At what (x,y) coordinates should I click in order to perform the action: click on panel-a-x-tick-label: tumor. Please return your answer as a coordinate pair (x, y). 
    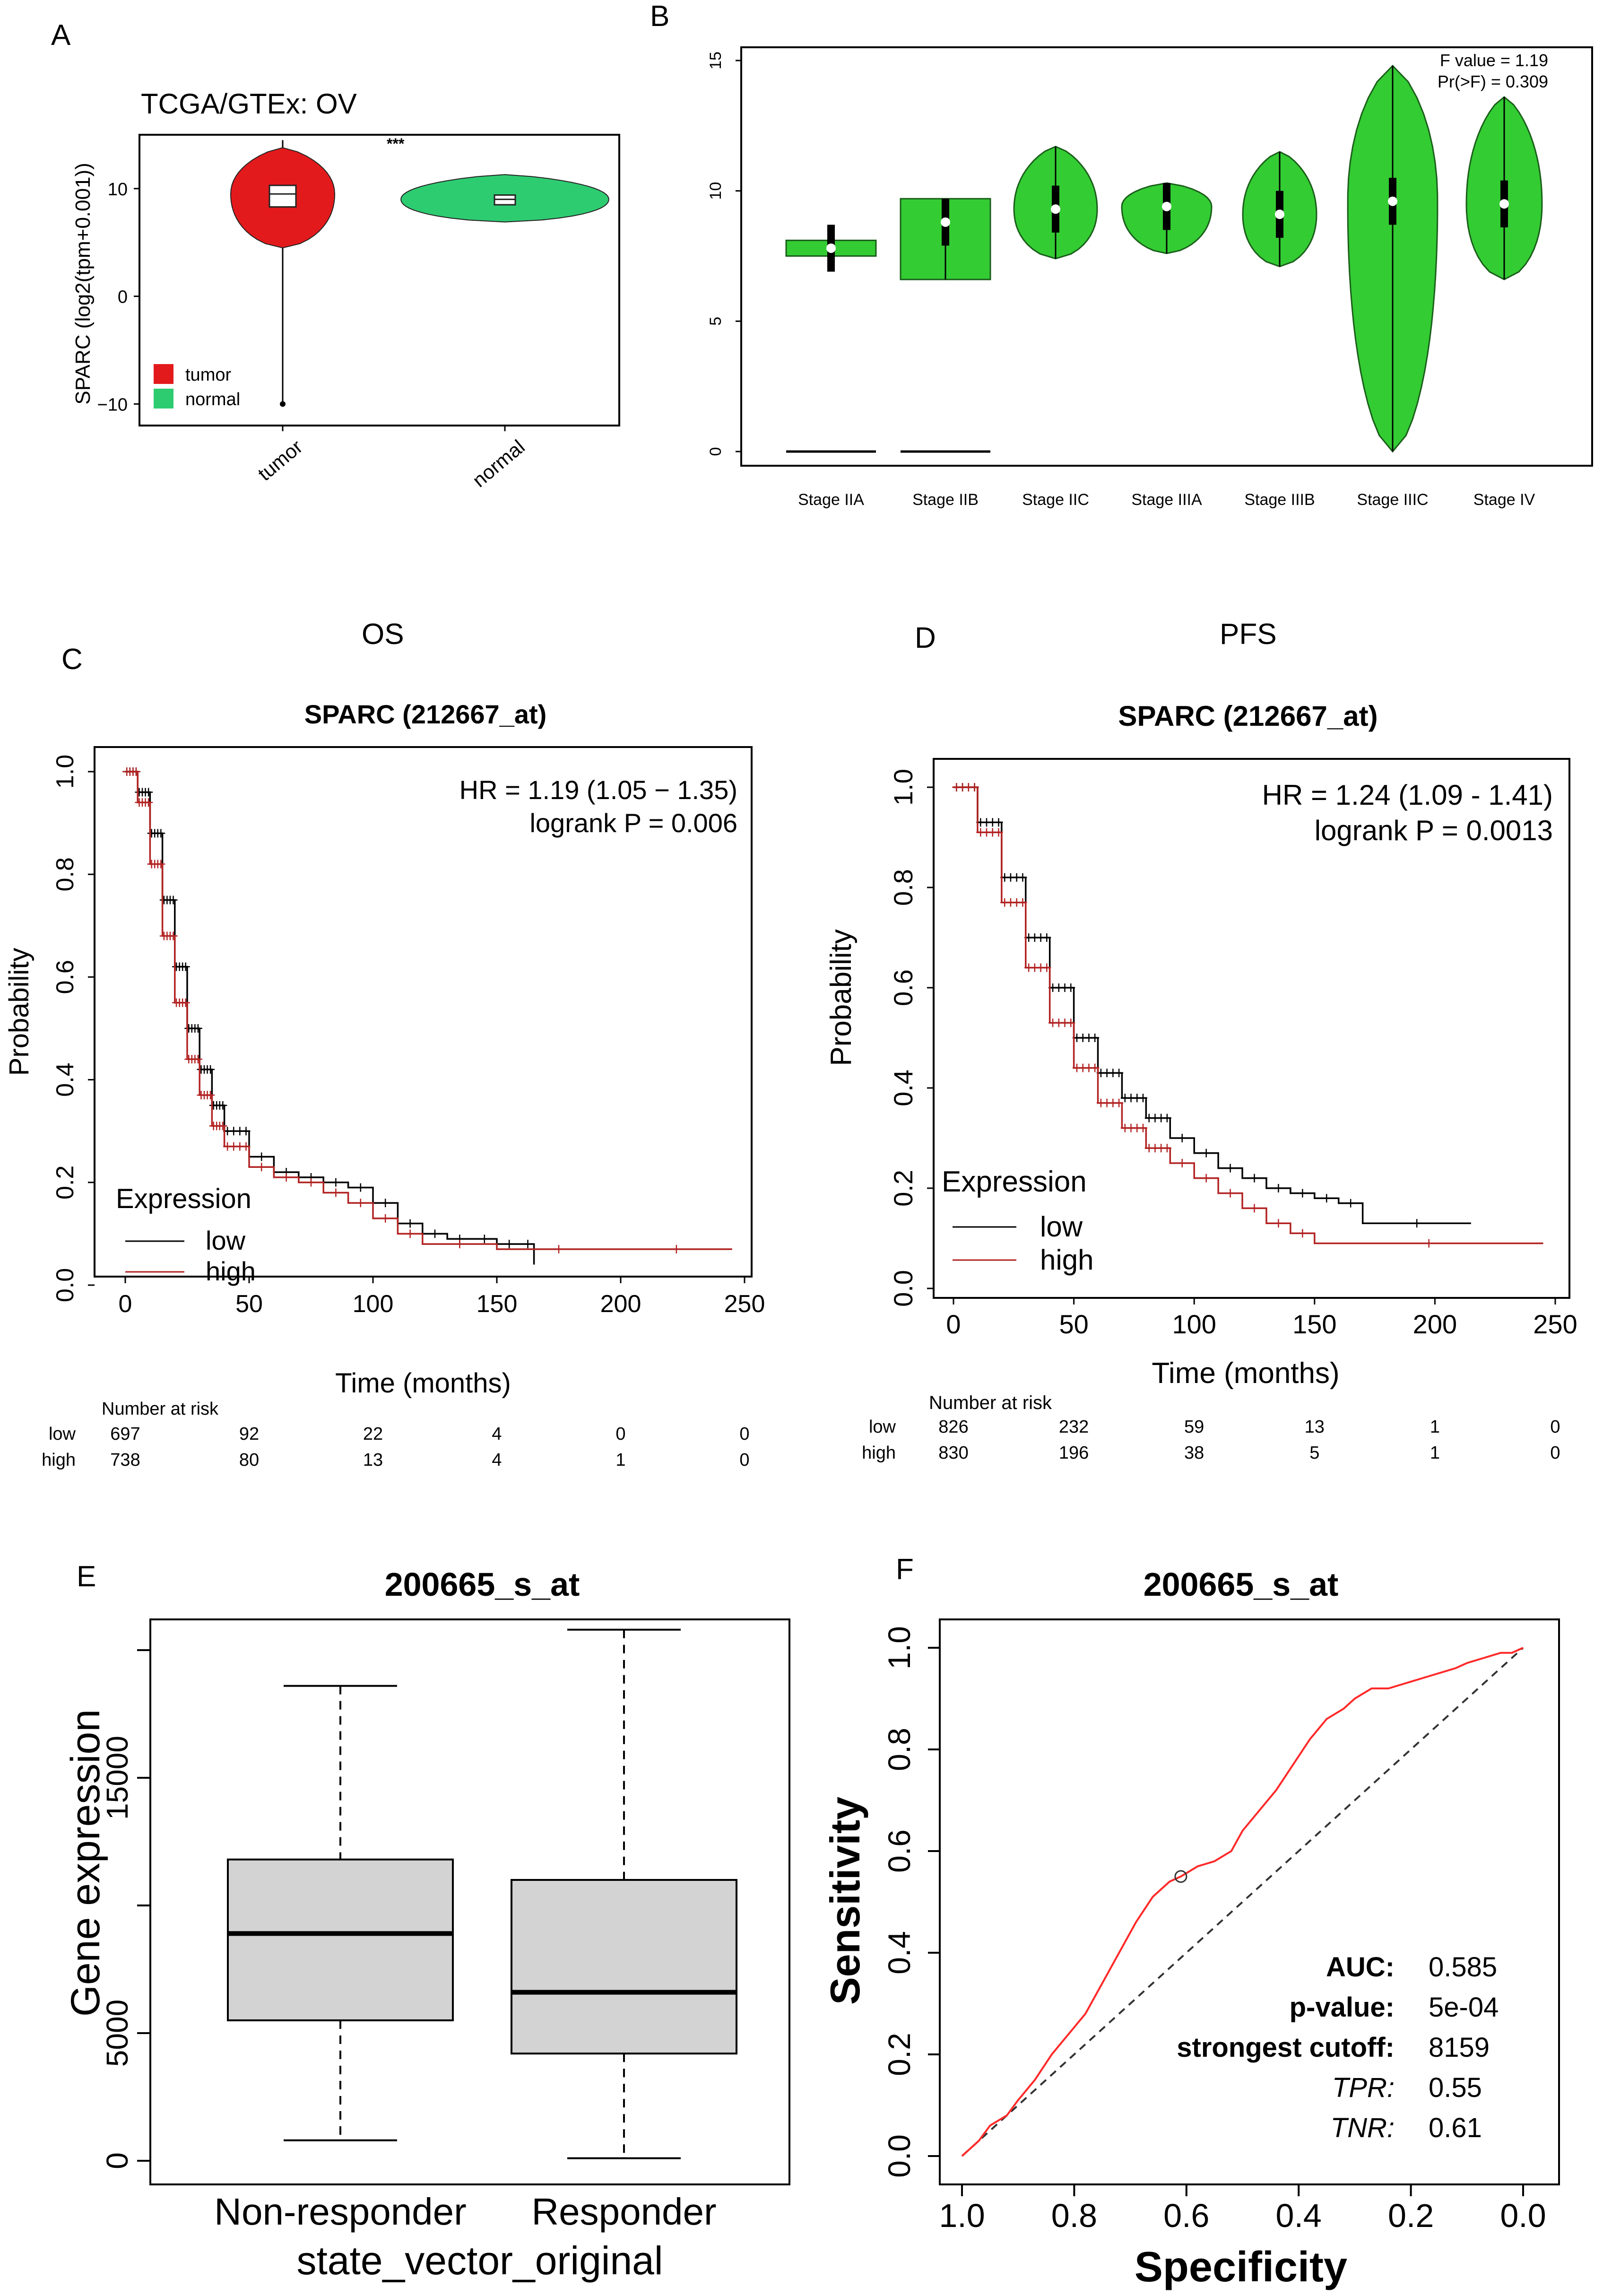
    Looking at the image, I should click on (279, 460).